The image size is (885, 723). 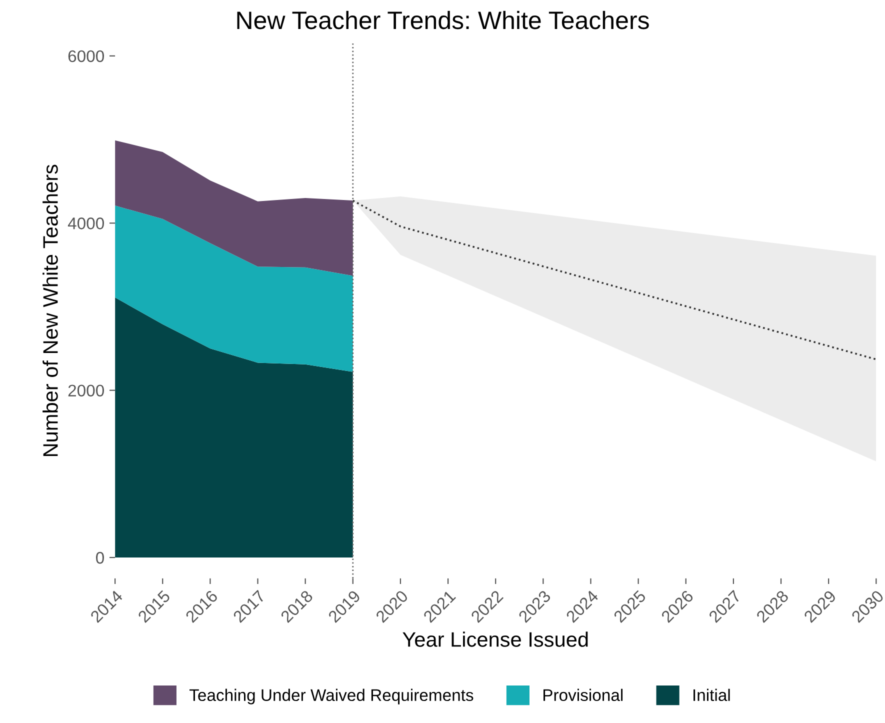 I want to click on legend-label: Teaching Under Waived Requirements, so click(x=331, y=696).